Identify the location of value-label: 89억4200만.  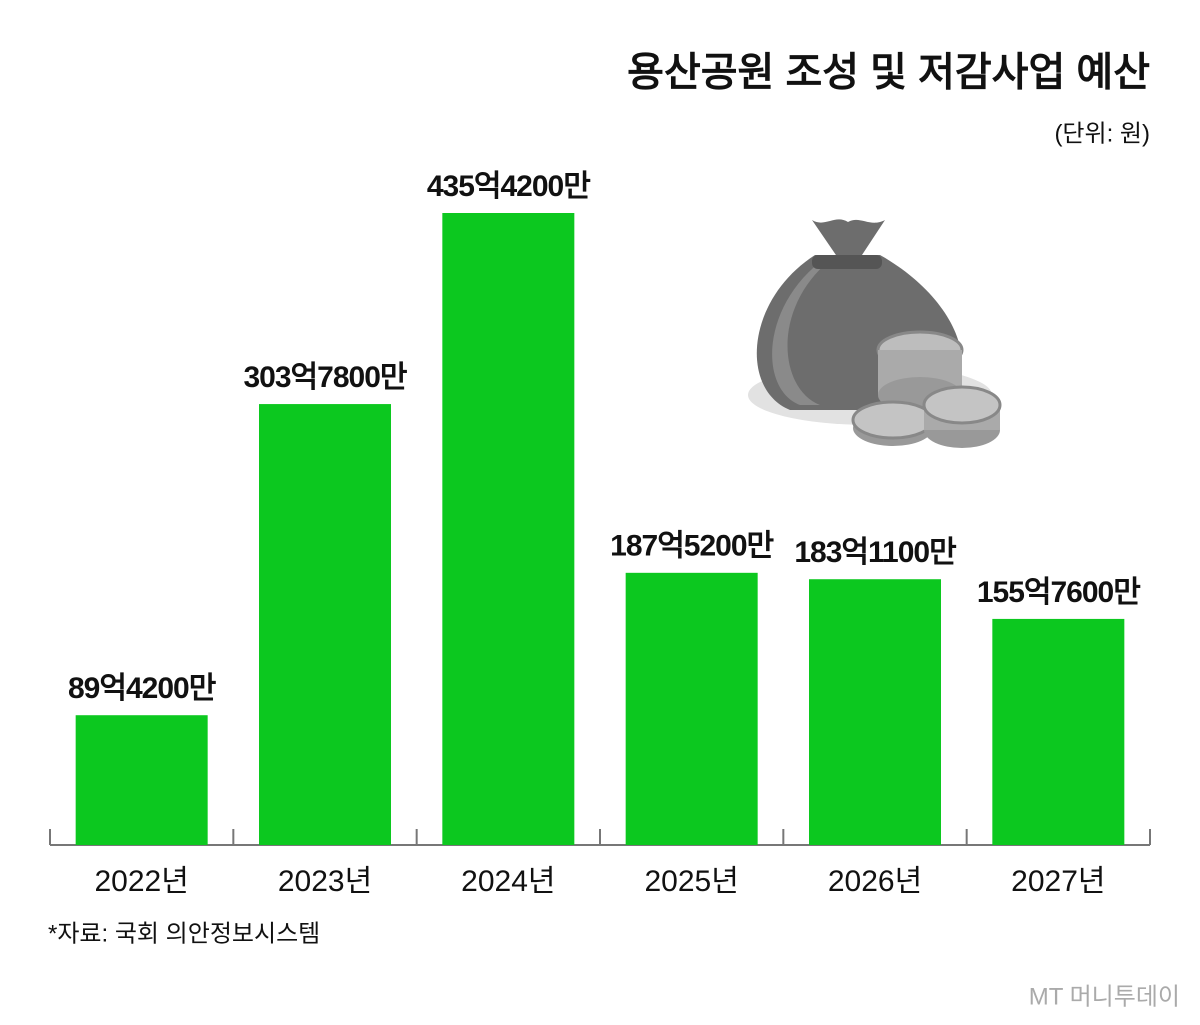
(142, 688).